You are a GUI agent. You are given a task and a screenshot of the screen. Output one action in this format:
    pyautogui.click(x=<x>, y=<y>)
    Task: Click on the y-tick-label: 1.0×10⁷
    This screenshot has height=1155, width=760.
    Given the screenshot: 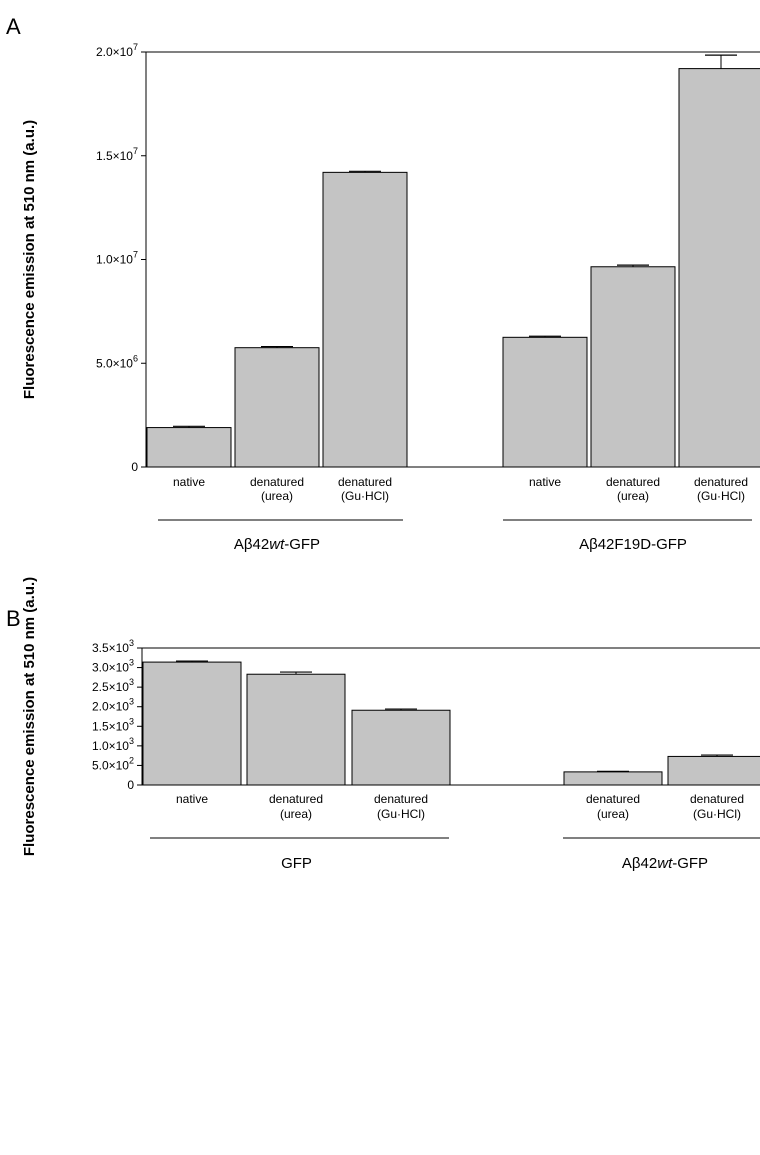 What is the action you would take?
    pyautogui.click(x=117, y=258)
    